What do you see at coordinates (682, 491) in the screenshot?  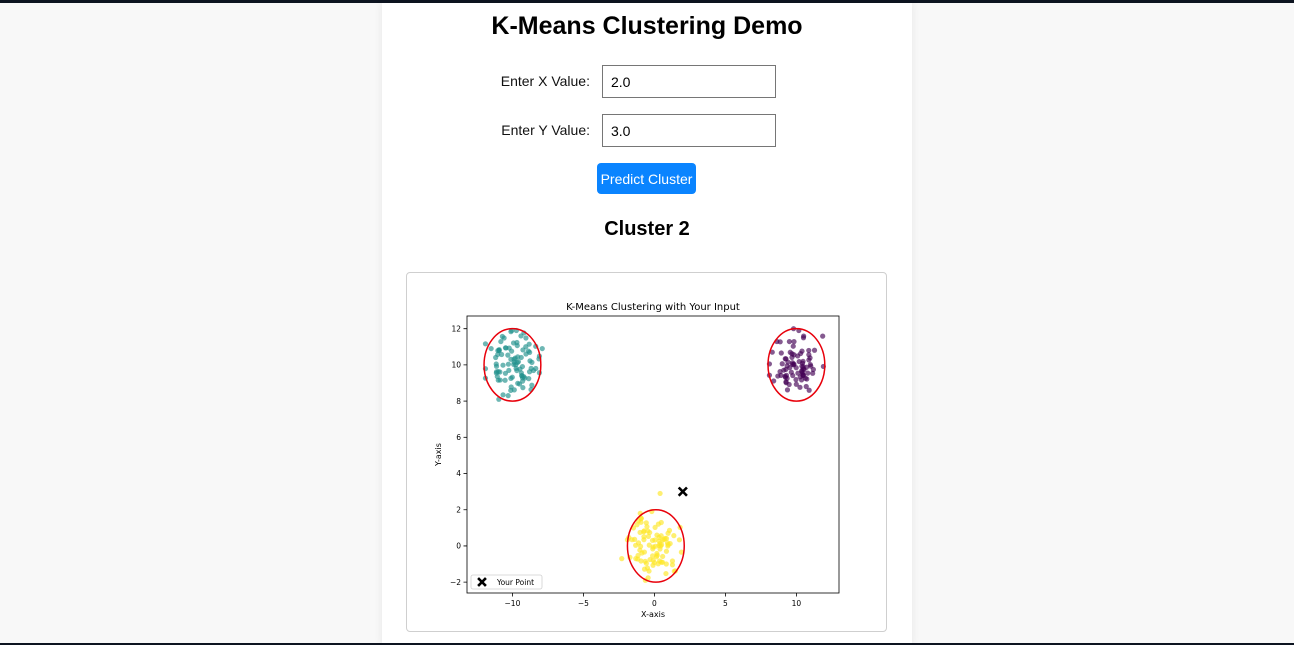 I see `user-point-x-icon` at bounding box center [682, 491].